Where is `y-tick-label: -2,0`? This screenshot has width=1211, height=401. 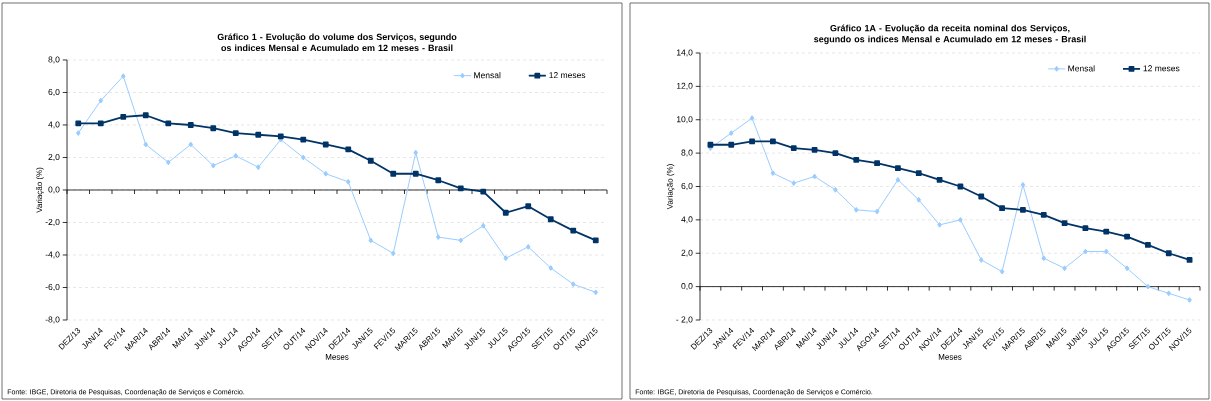 y-tick-label: -2,0 is located at coordinates (52, 222).